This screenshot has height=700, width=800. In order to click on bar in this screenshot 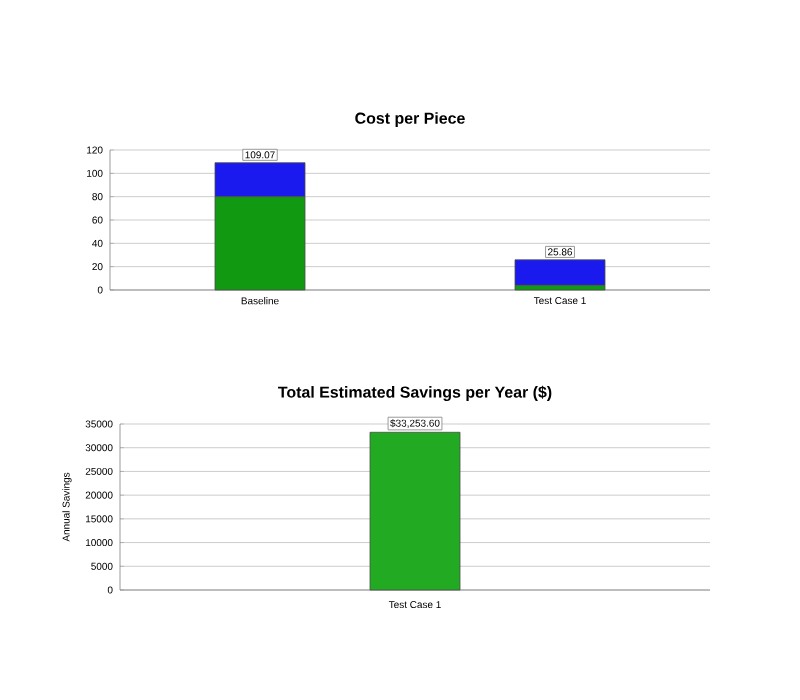, I will do `click(560, 272)`.